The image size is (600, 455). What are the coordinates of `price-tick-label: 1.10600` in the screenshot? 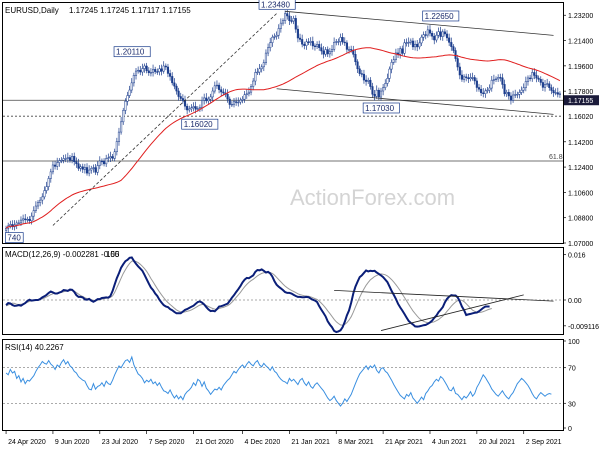 It's located at (580, 193).